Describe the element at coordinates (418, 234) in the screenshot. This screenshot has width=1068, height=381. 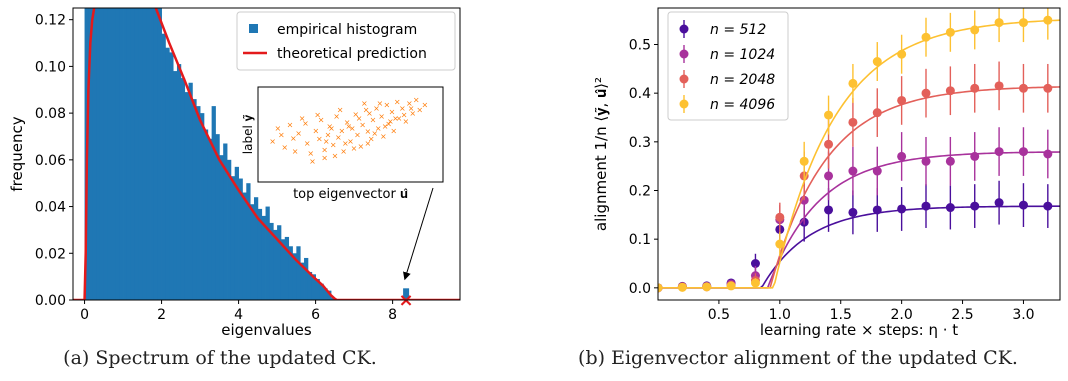
I see `annotation-arrow` at that location.